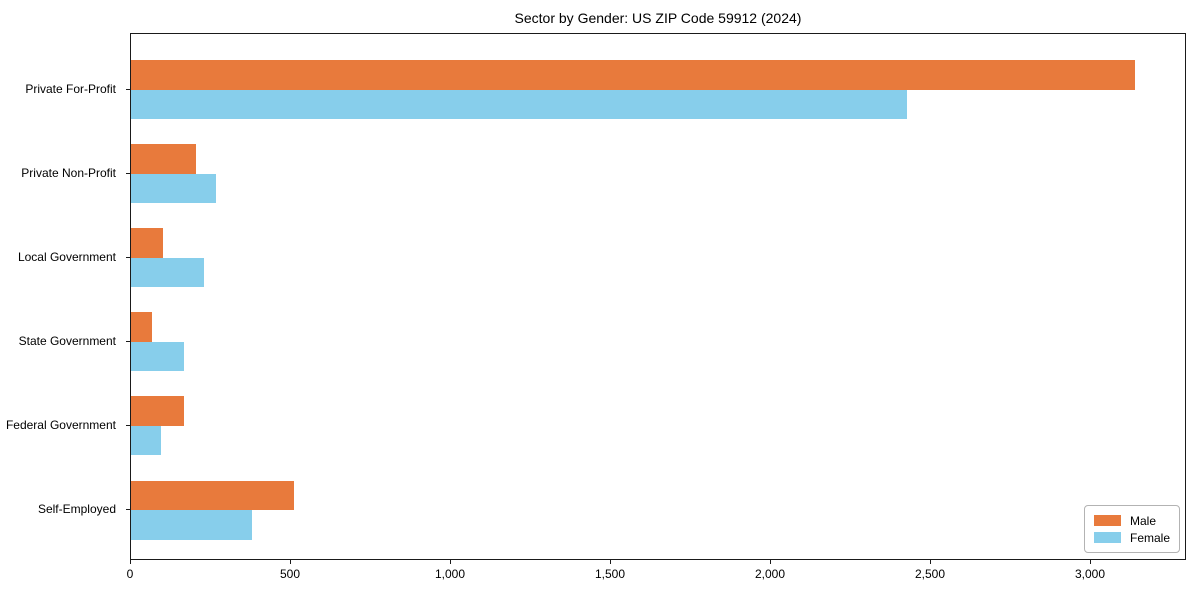  What do you see at coordinates (76, 509) in the screenshot?
I see `y-tick-label: Self-Employed` at bounding box center [76, 509].